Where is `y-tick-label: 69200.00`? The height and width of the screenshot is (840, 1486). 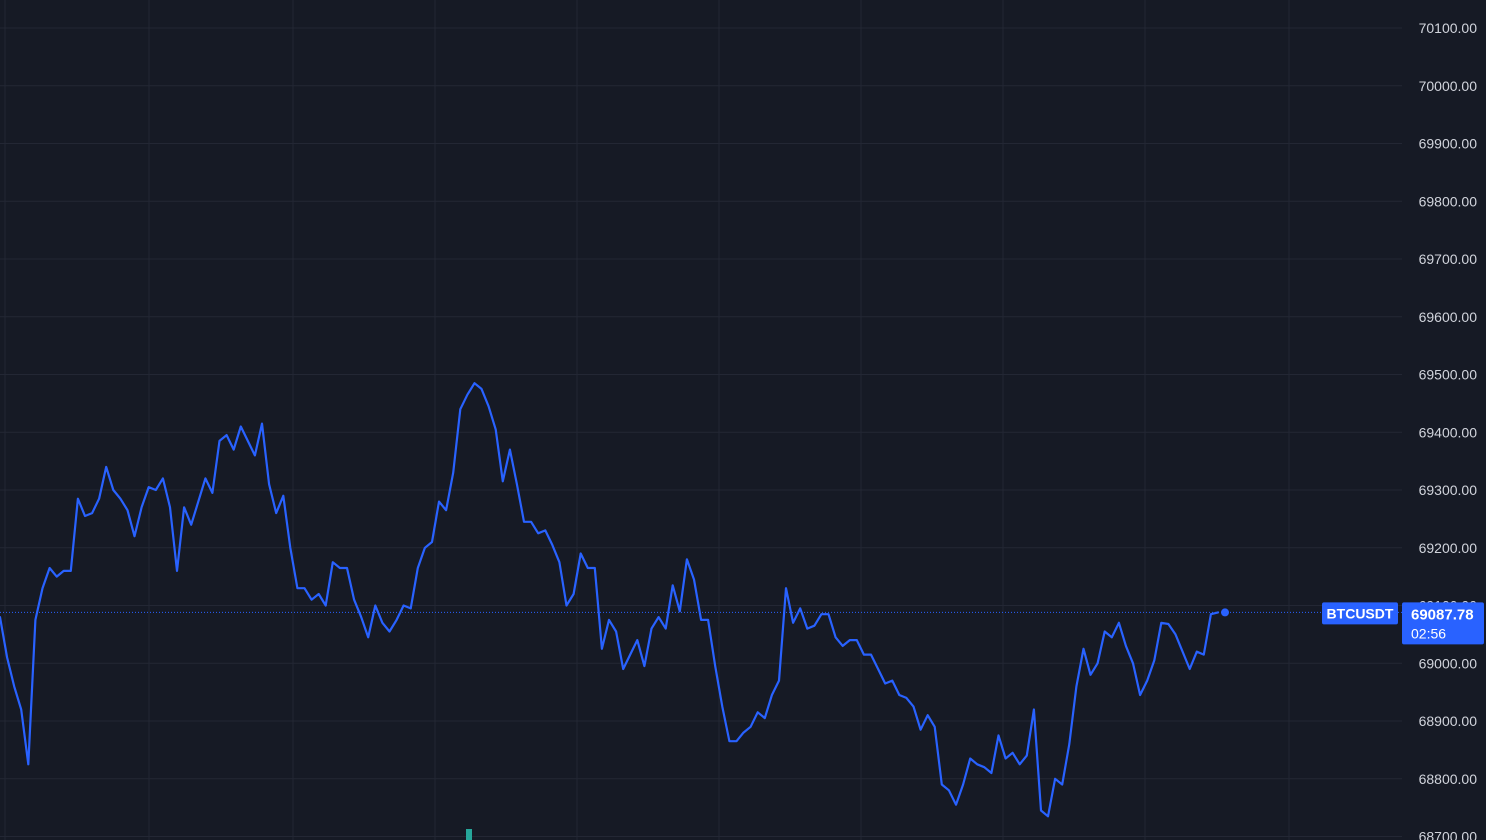
y-tick-label: 69200.00 is located at coordinates (1448, 548).